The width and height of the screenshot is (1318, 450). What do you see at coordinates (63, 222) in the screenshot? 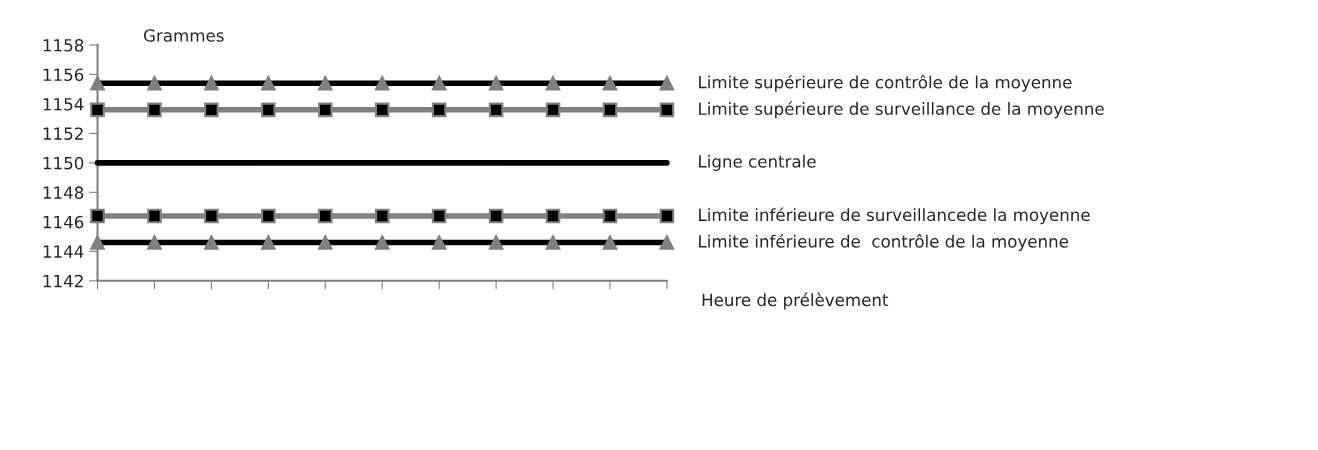
I see `y-tick-label: 1146` at bounding box center [63, 222].